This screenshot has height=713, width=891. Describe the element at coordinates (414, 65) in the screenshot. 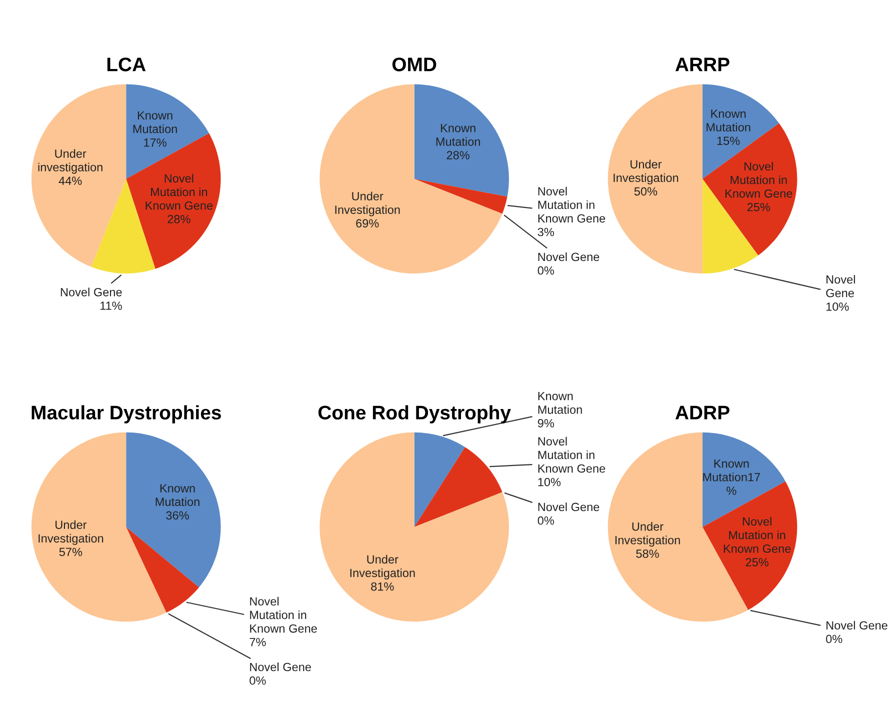

I see `chart-title: OMD` at that location.